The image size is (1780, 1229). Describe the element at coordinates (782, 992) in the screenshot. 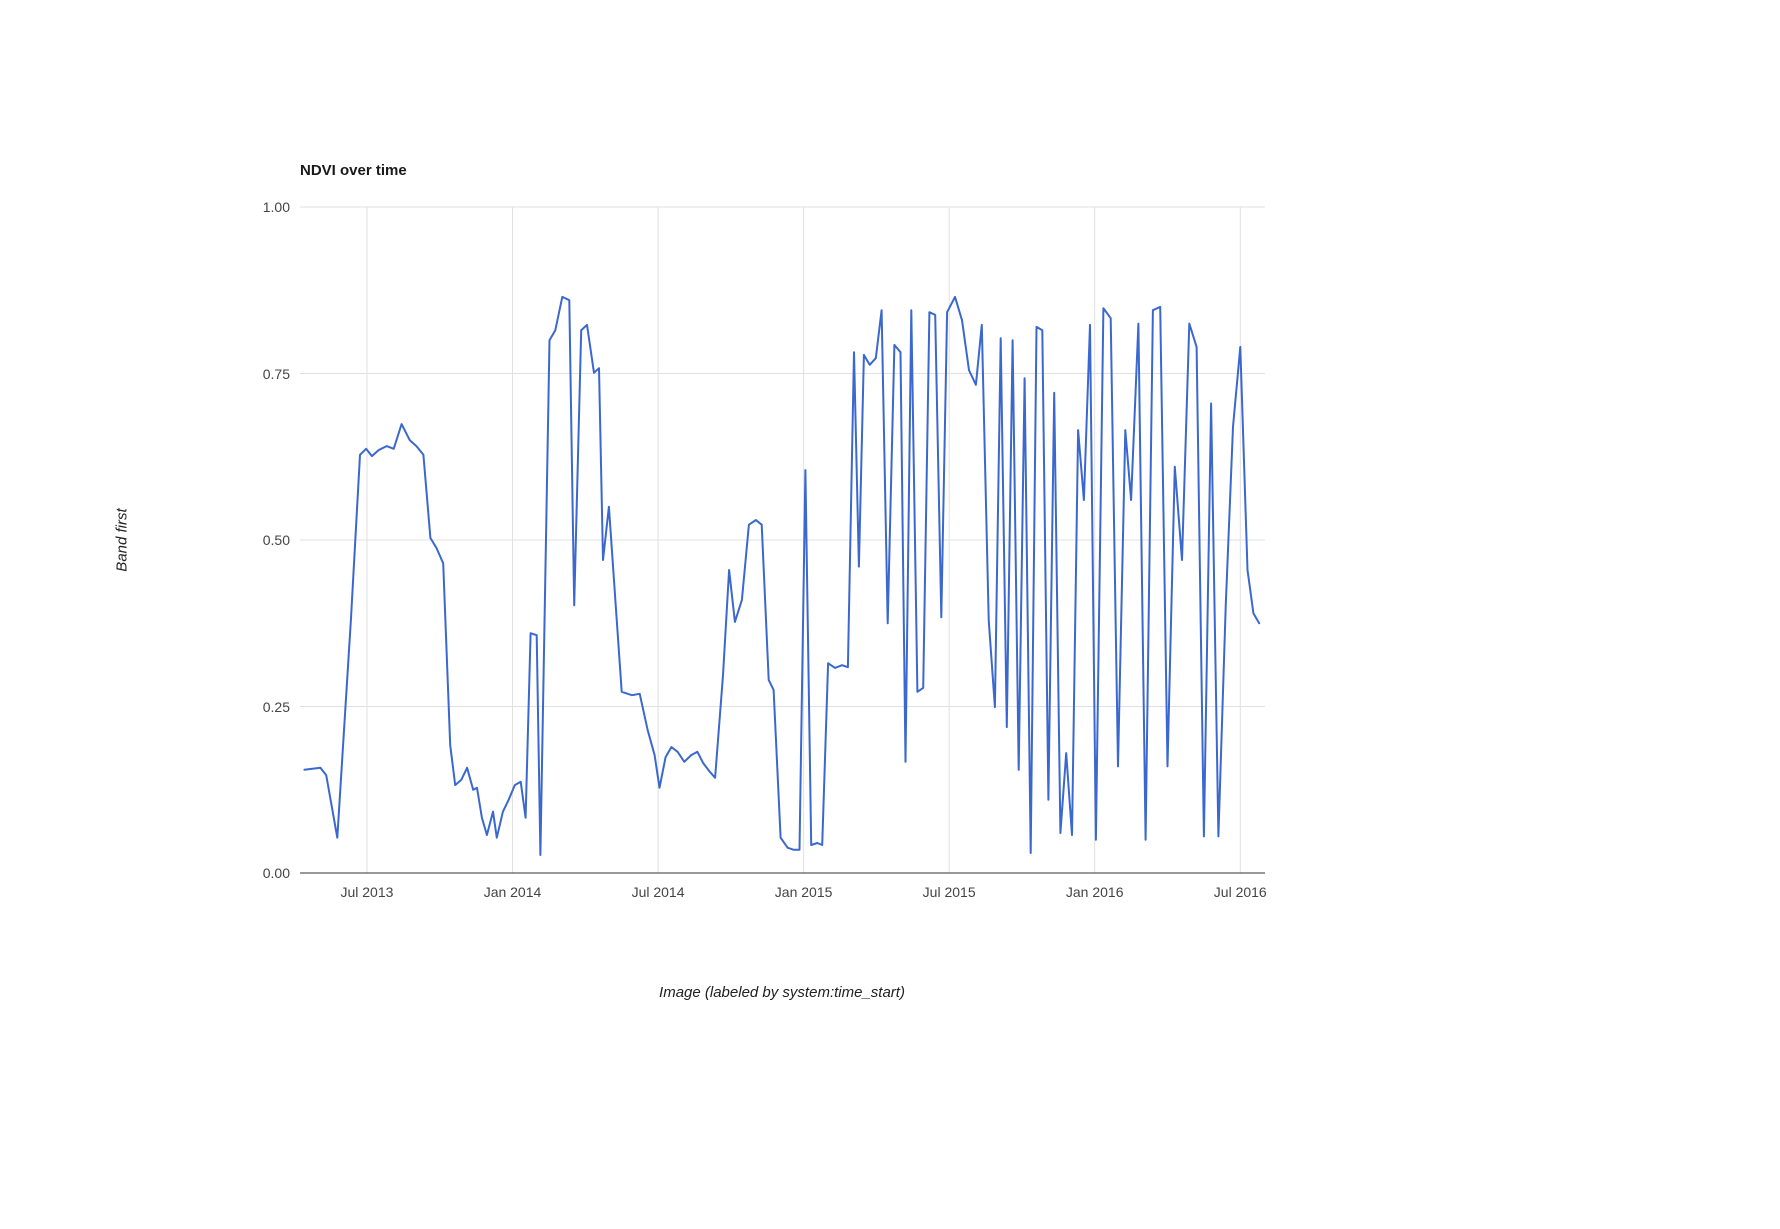

I see `x-axis-title: Image (labeled by system:time_start)` at that location.